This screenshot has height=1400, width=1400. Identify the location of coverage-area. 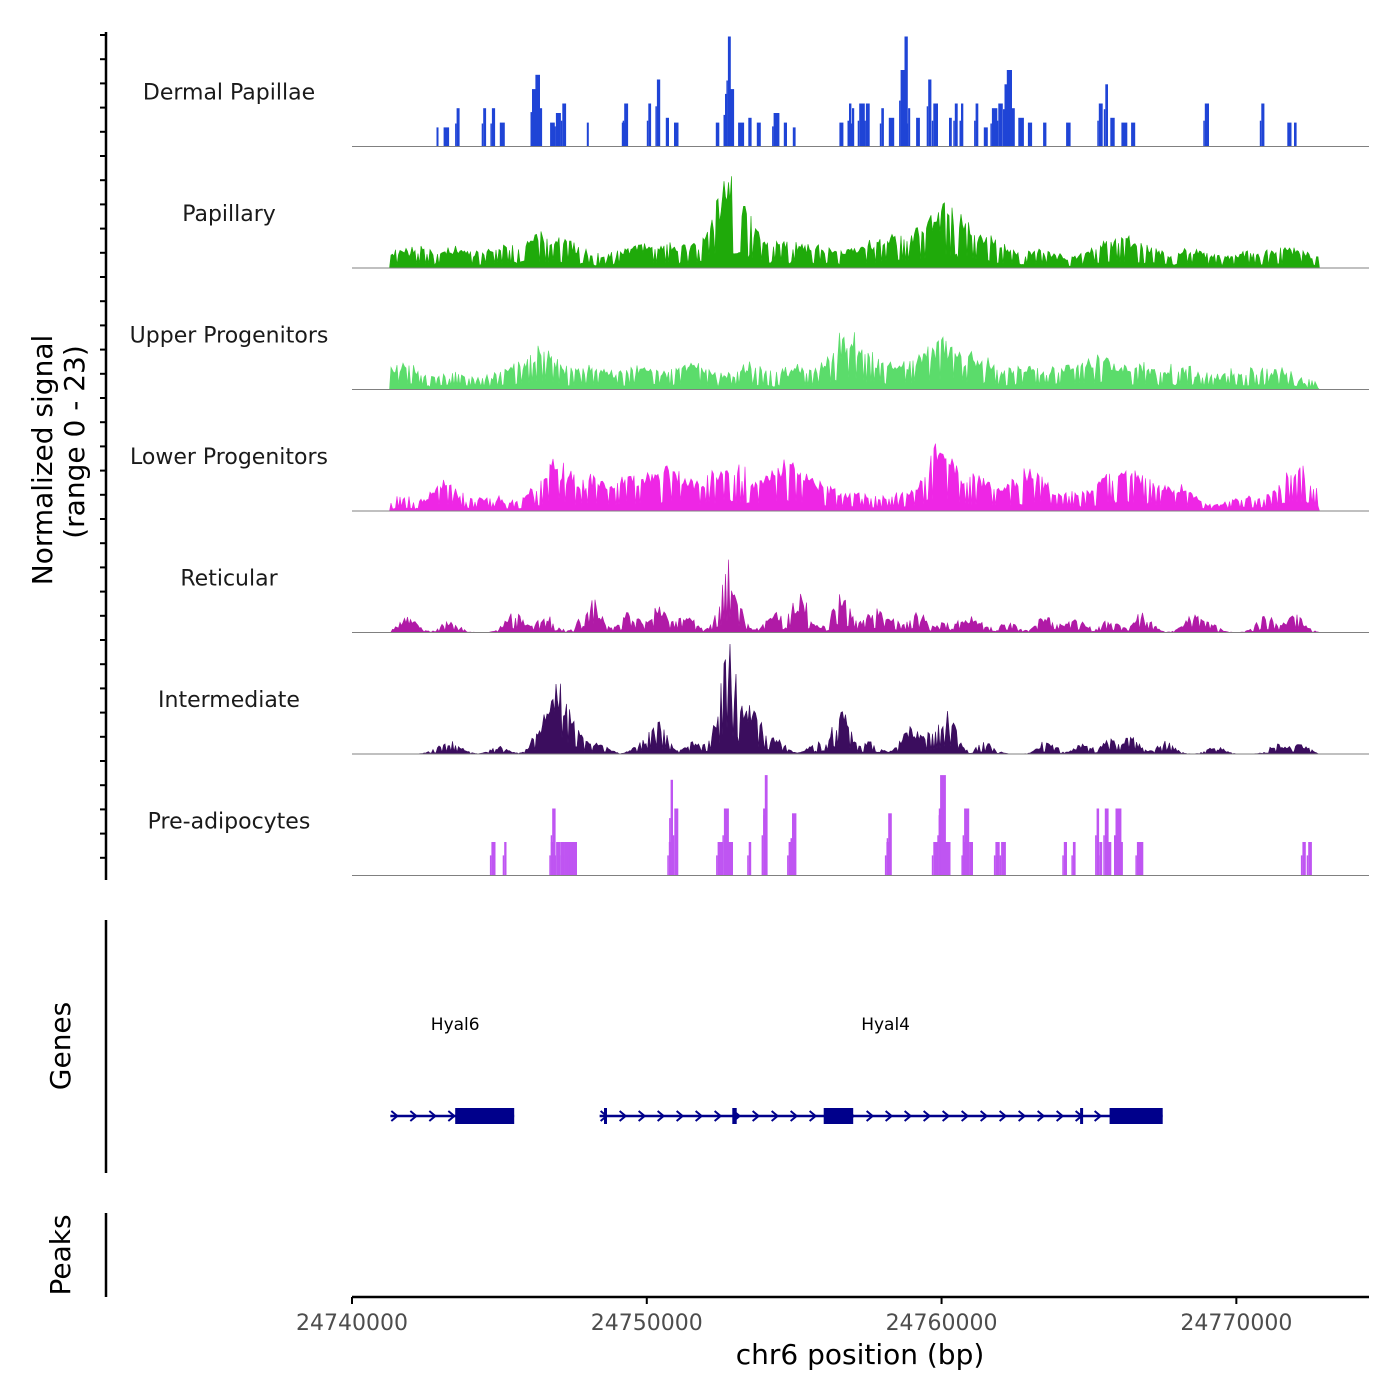
(860, 361).